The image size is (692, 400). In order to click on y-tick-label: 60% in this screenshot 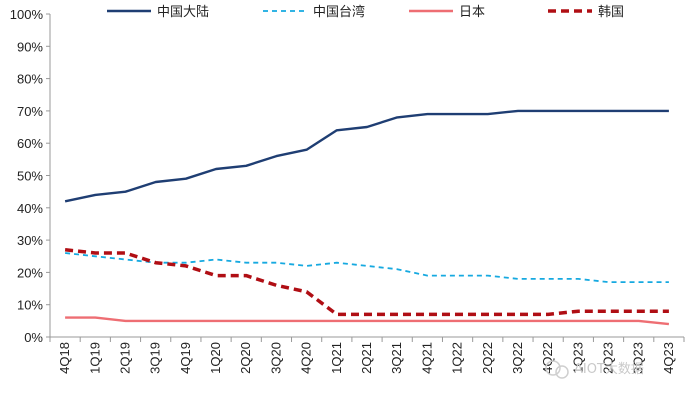, I will do `click(30, 143)`.